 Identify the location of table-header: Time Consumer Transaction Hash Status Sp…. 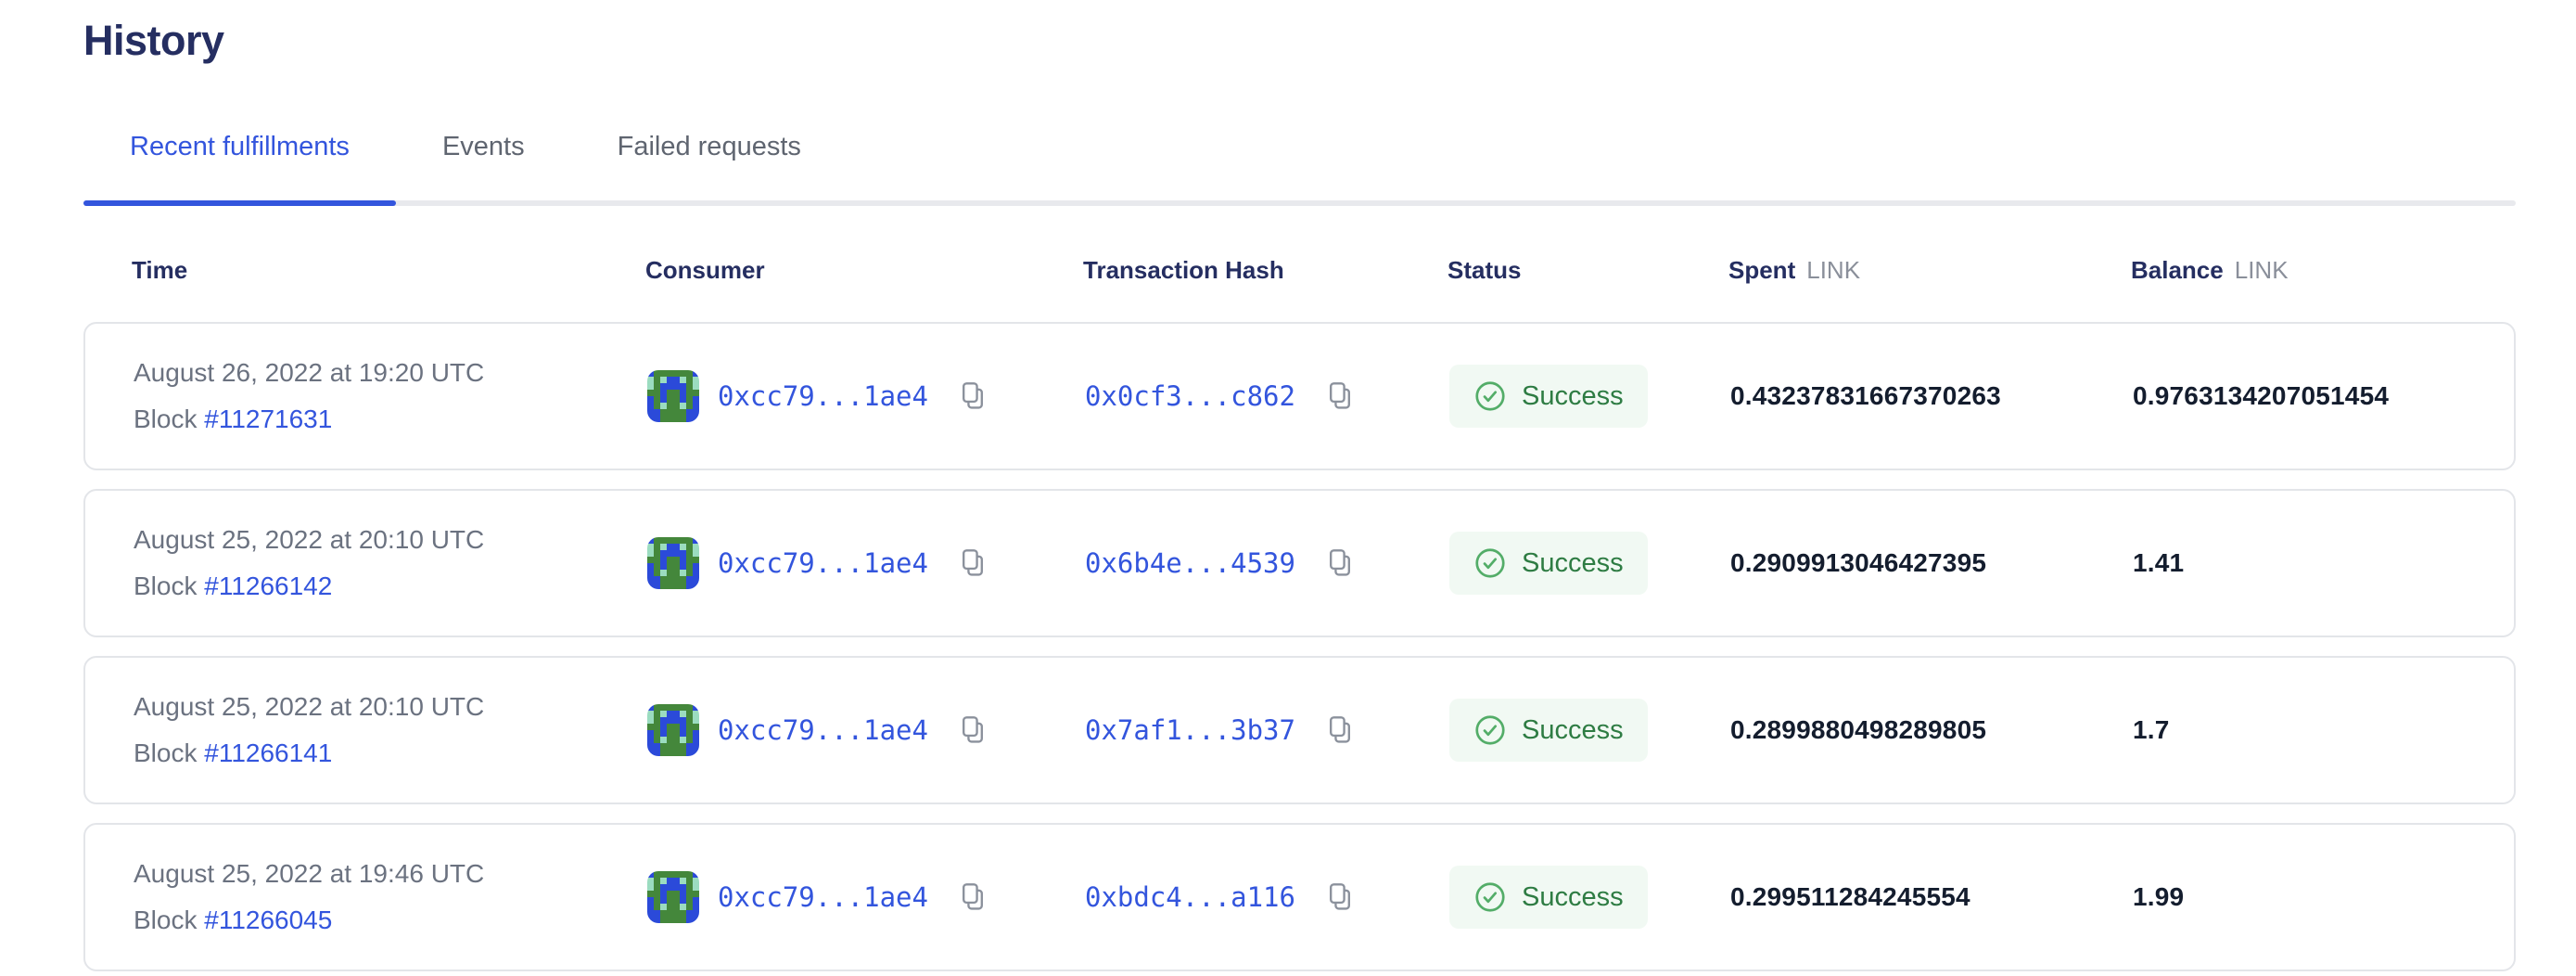
(1299, 270).